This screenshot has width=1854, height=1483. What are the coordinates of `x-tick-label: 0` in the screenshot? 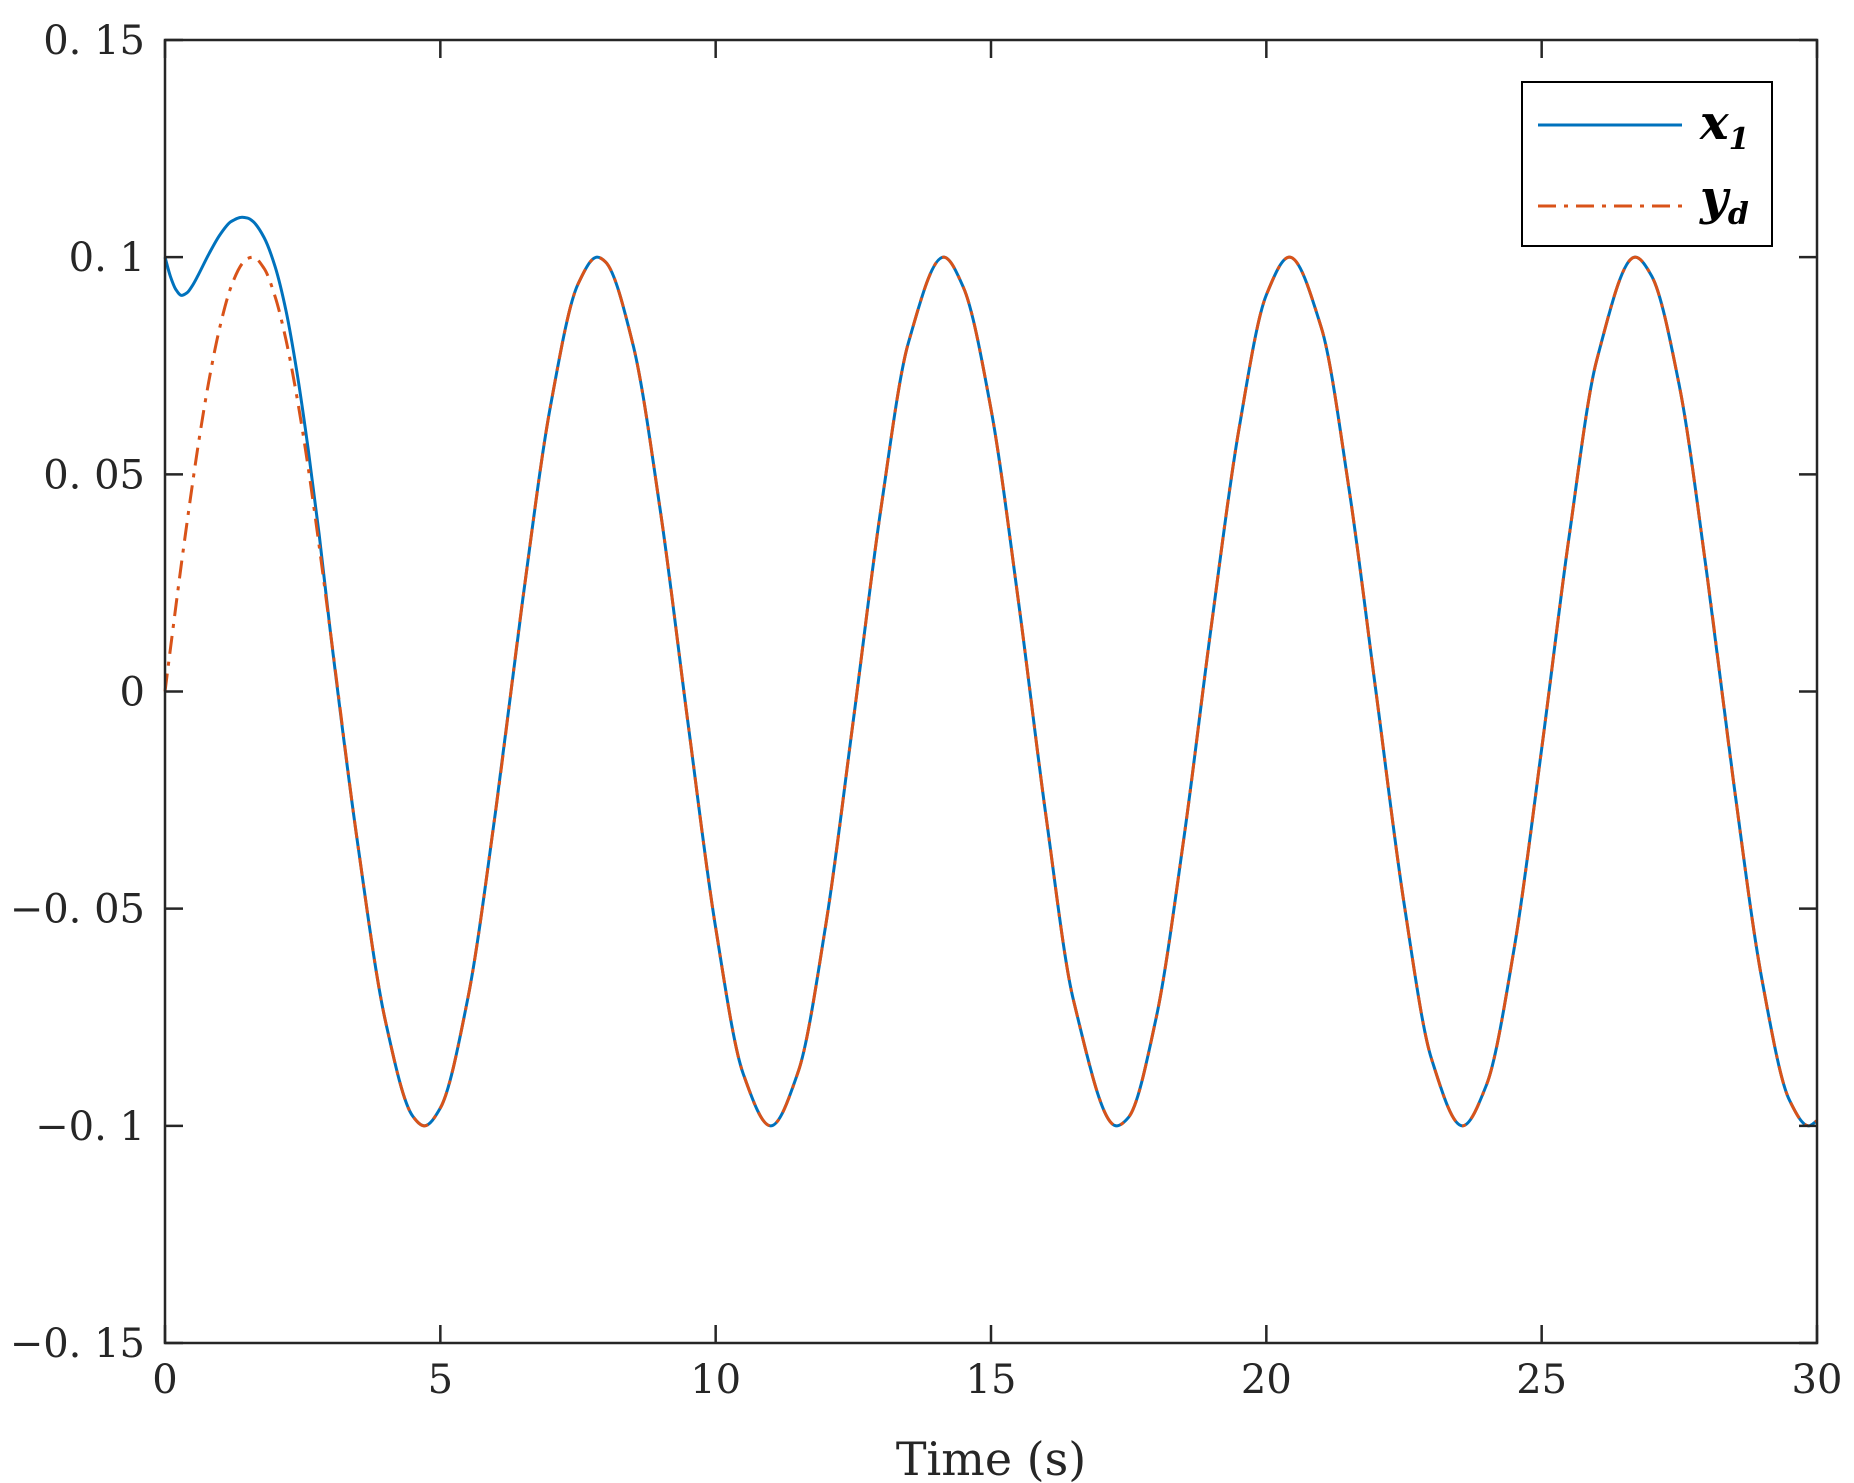 It's located at (164, 1380).